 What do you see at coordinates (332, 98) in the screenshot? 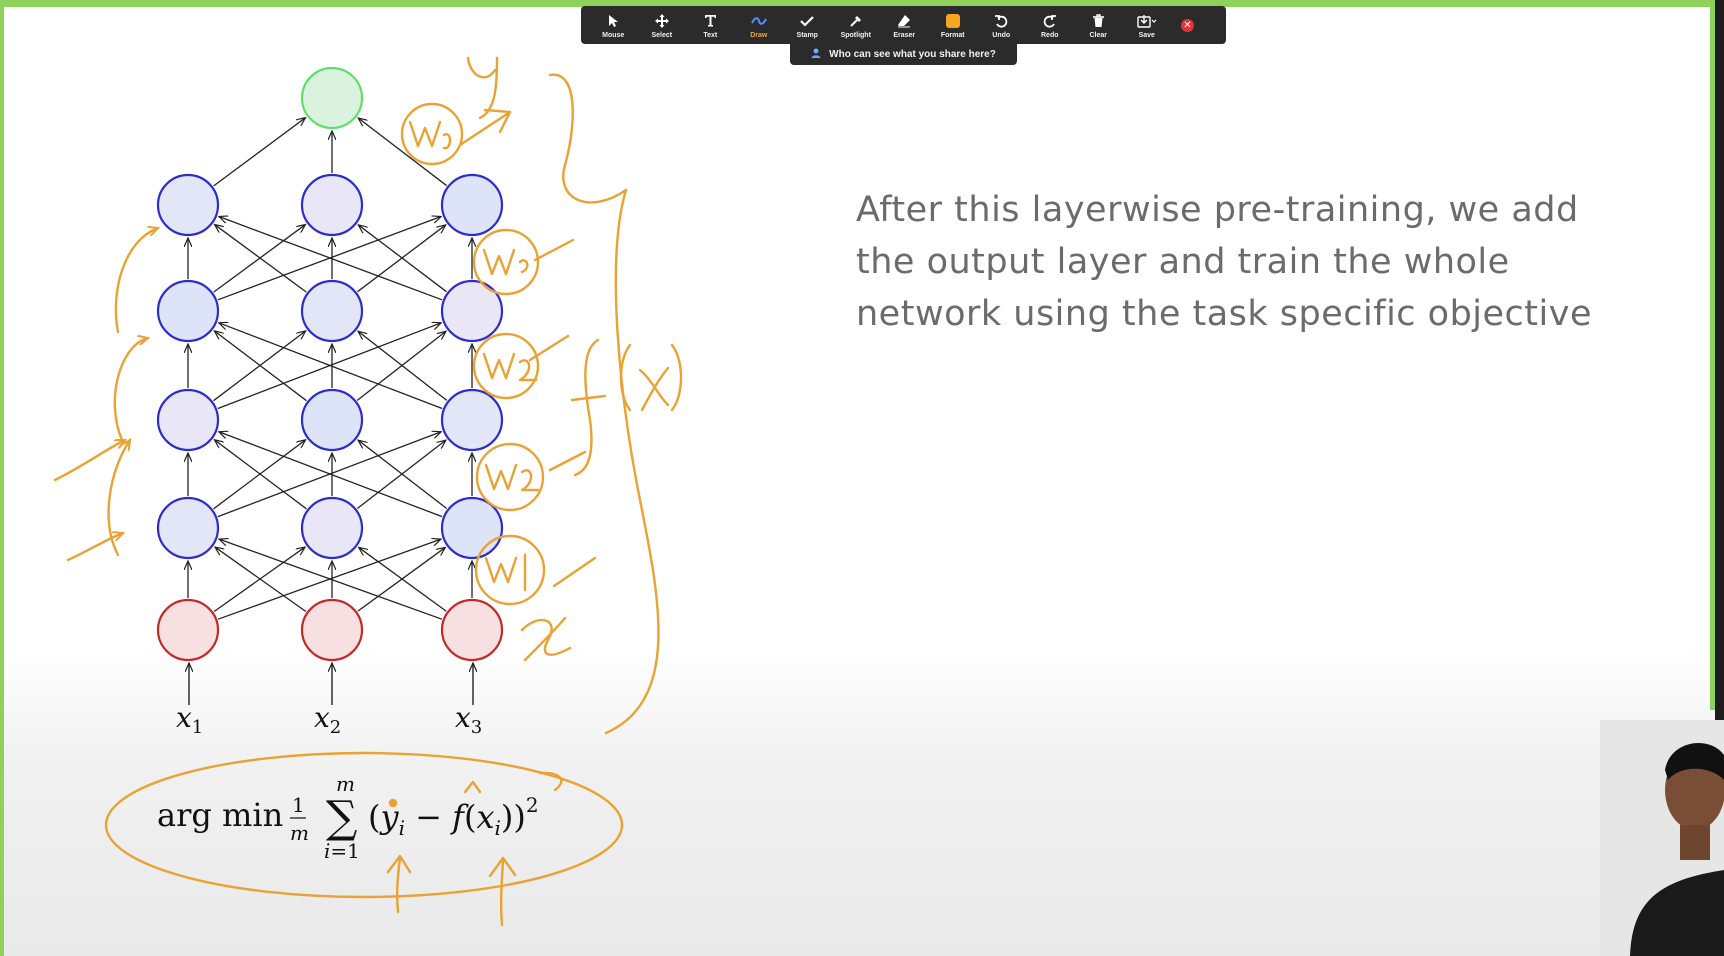
I see `output-node` at bounding box center [332, 98].